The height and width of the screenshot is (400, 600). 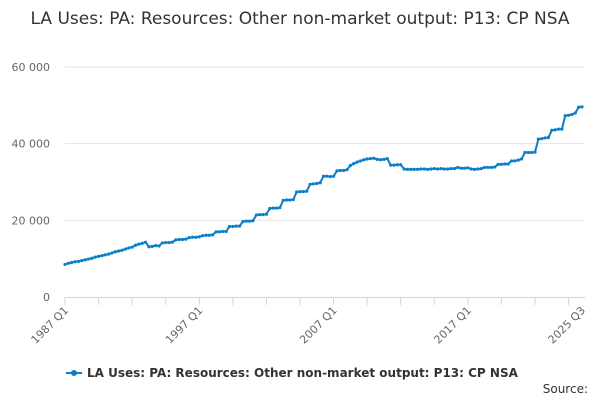 I want to click on x-tick-label: 1987 Q1, so click(x=50, y=325).